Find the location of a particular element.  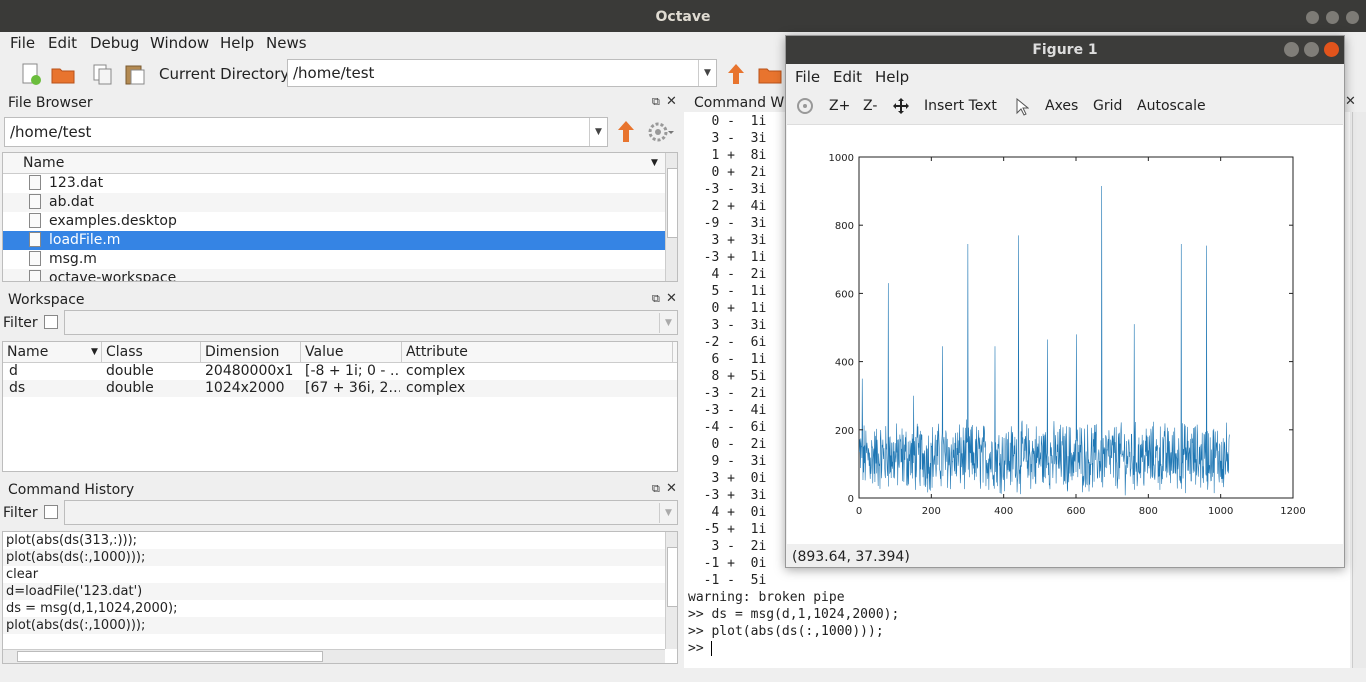

column-header-class: Class is located at coordinates (153, 352).